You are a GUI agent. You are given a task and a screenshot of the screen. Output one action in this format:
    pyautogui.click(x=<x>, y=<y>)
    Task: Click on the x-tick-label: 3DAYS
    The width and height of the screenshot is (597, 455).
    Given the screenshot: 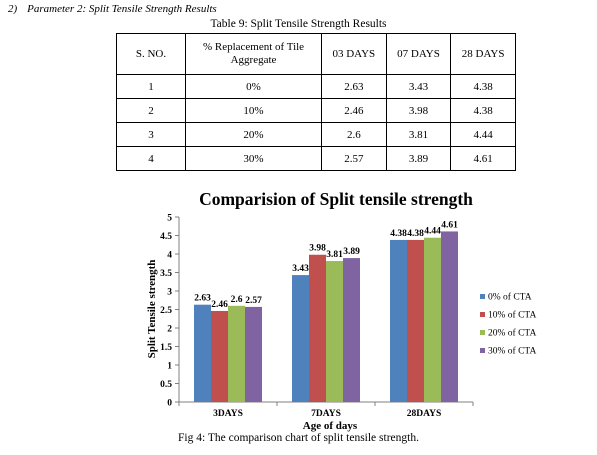 What is the action you would take?
    pyautogui.click(x=228, y=414)
    